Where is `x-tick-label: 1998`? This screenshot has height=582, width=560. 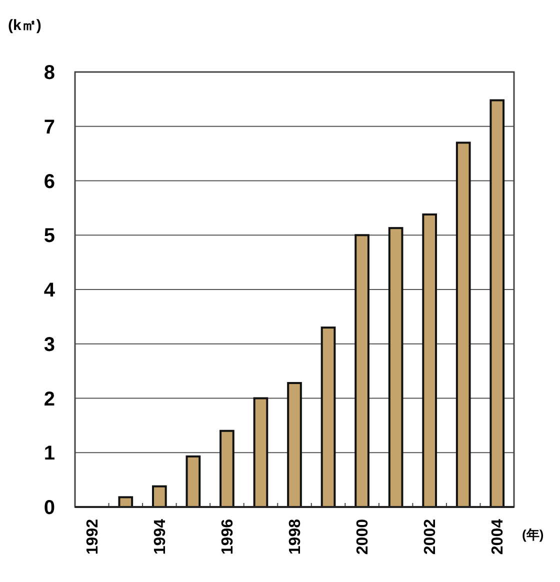
x-tick-label: 1998 is located at coordinates (295, 536).